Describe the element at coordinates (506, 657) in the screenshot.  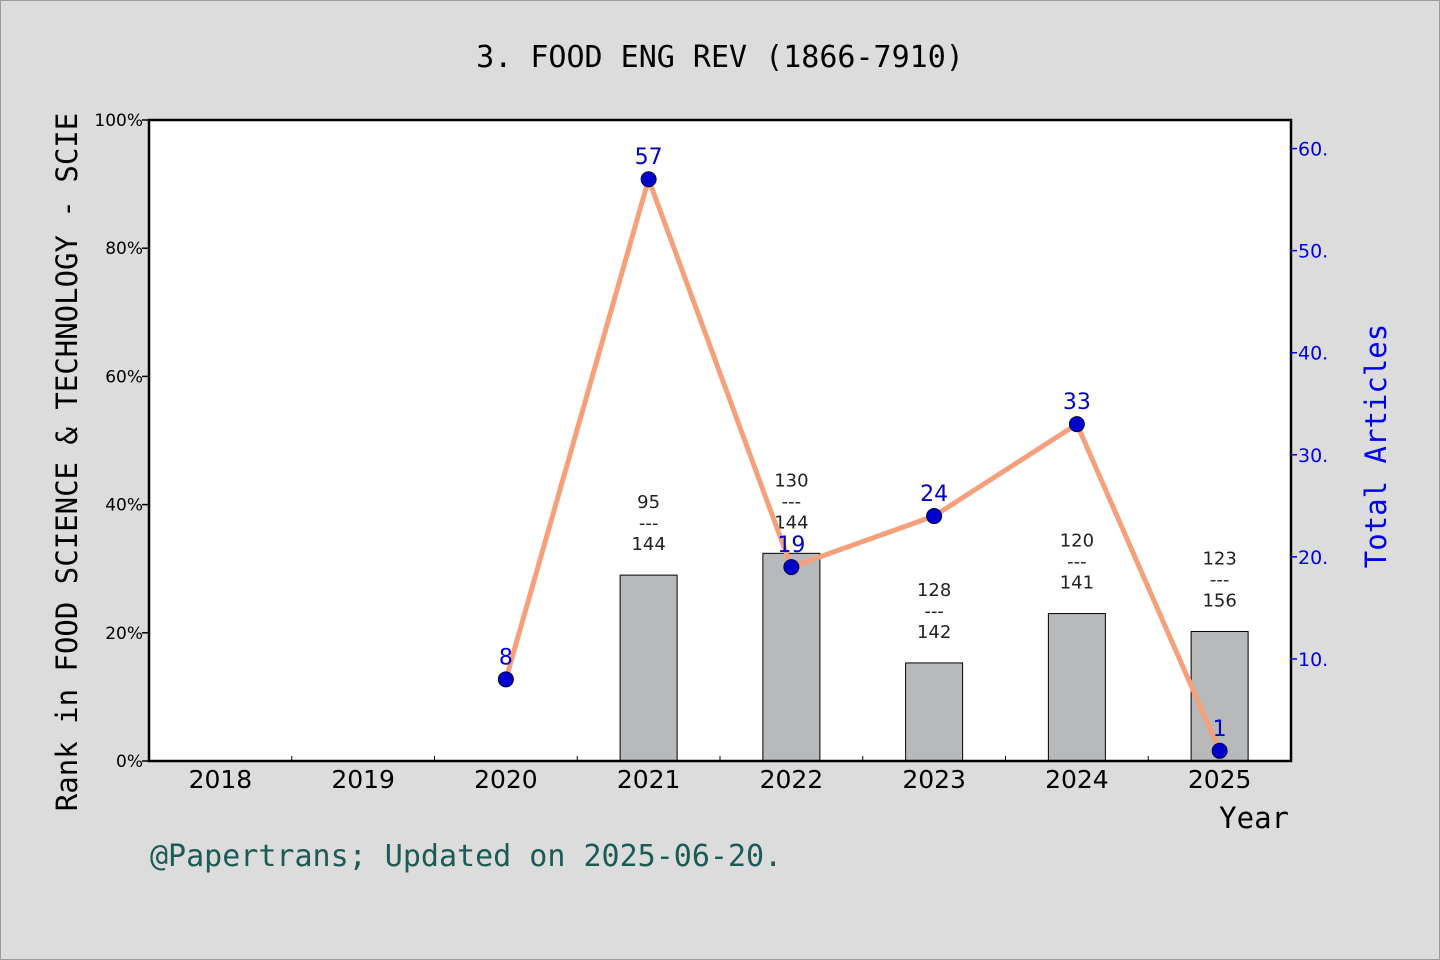
I see `point-label-2020: 8` at that location.